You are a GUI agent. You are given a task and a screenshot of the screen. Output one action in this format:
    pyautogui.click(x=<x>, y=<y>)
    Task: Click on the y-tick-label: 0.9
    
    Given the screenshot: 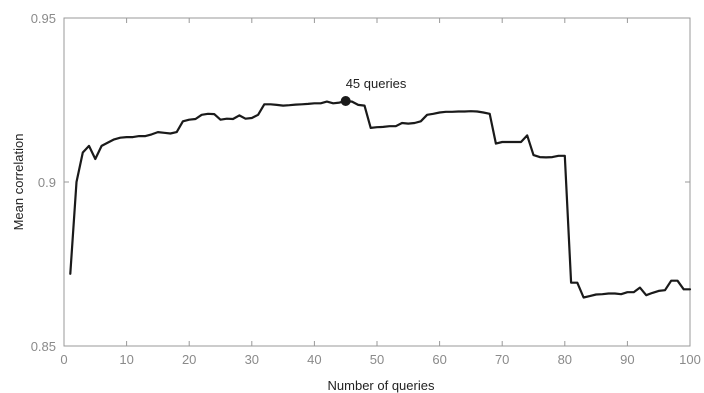 What is the action you would take?
    pyautogui.click(x=47, y=182)
    